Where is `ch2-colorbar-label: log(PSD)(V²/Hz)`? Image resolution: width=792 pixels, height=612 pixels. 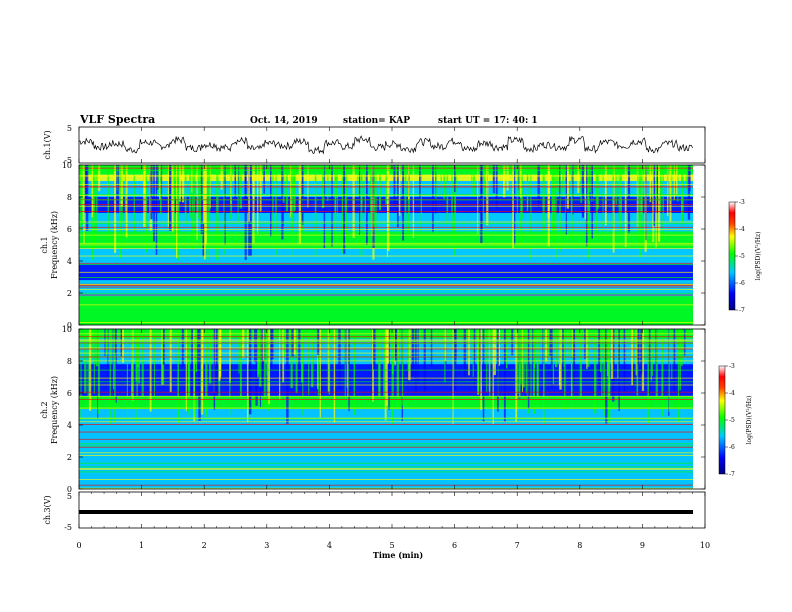
ch2-colorbar-label: log(PSD)(V²/Hz) is located at coordinates (749, 420).